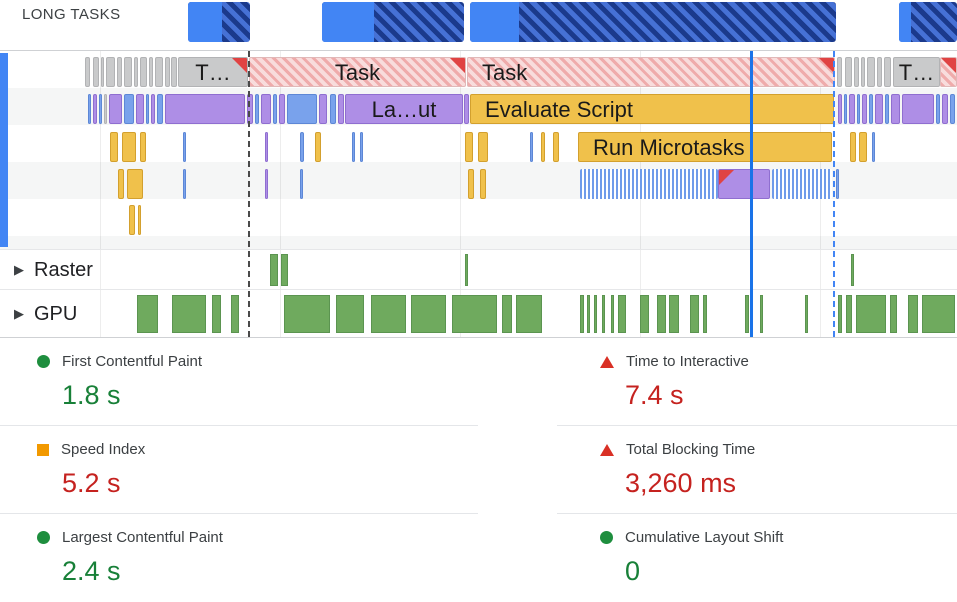 The height and width of the screenshot is (602, 957). What do you see at coordinates (652, 109) in the screenshot?
I see `evaluate-script-bar: Evaluate Script` at bounding box center [652, 109].